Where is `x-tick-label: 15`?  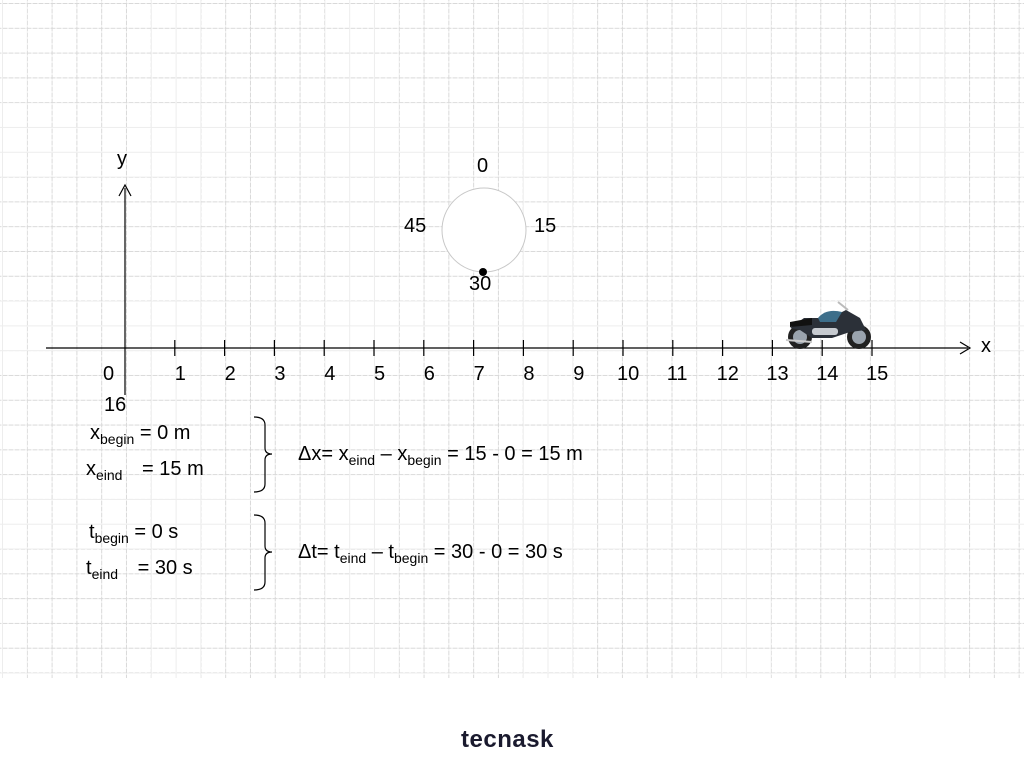 x-tick-label: 15 is located at coordinates (877, 374).